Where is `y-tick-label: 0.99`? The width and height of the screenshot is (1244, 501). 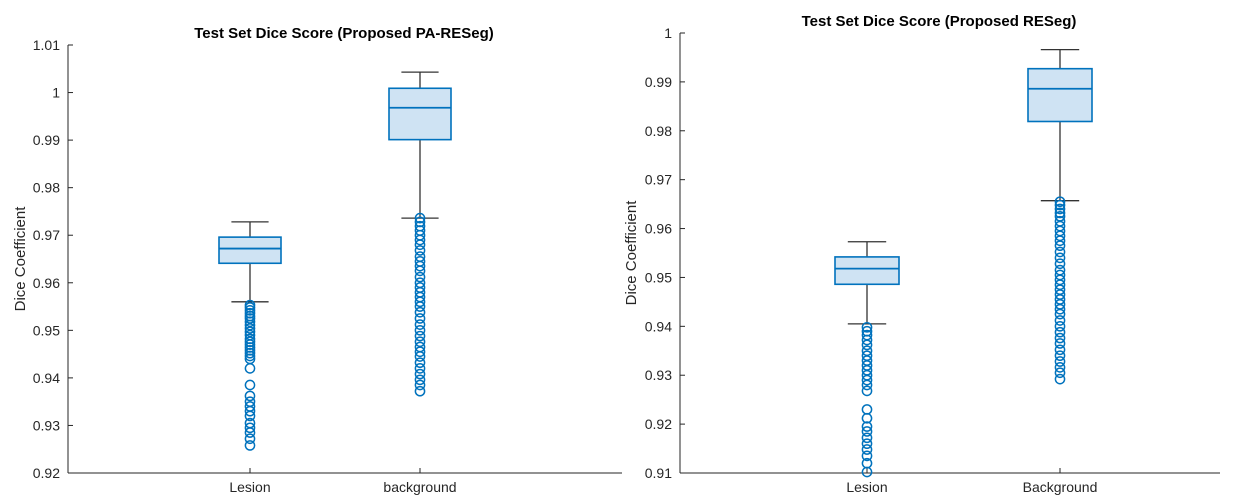
y-tick-label: 0.99 is located at coordinates (658, 82).